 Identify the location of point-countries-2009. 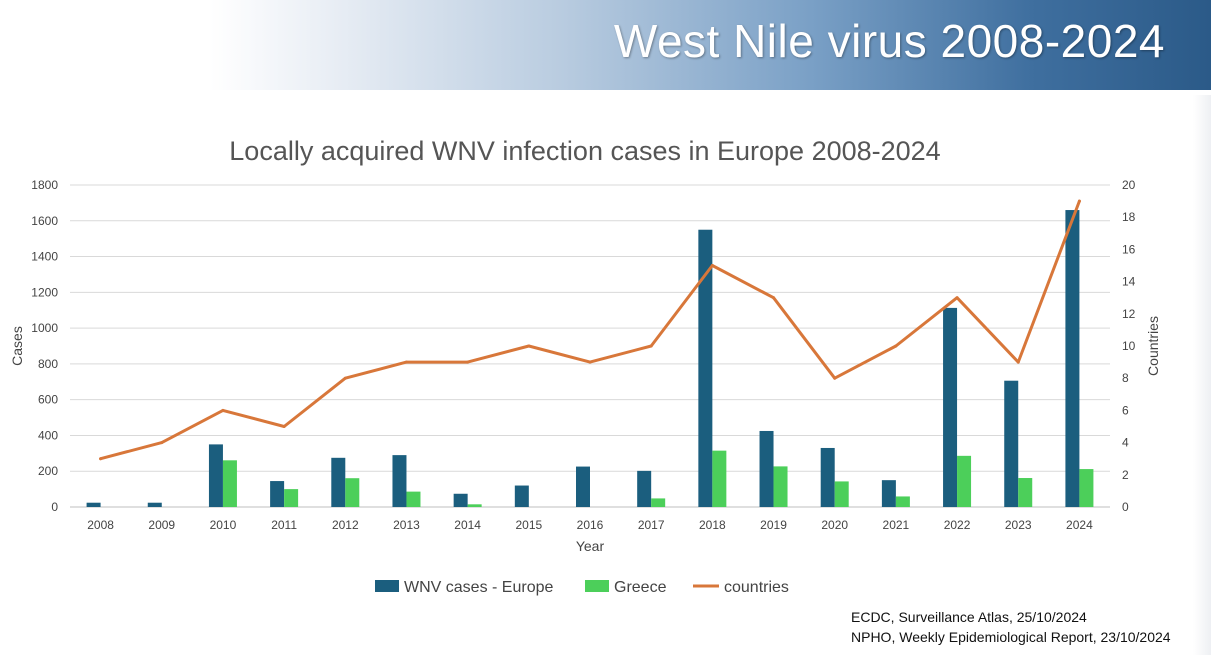
(162, 443).